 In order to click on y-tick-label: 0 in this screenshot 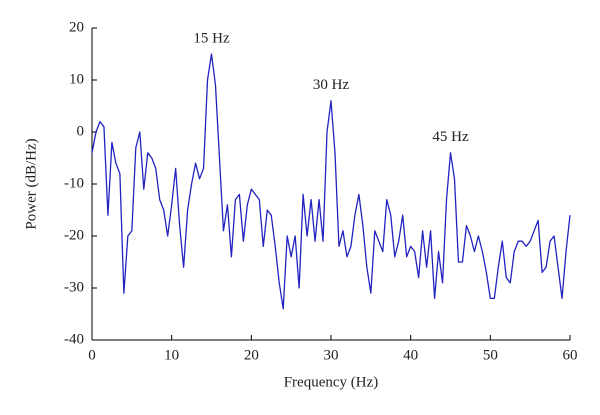, I will do `click(81, 131)`.